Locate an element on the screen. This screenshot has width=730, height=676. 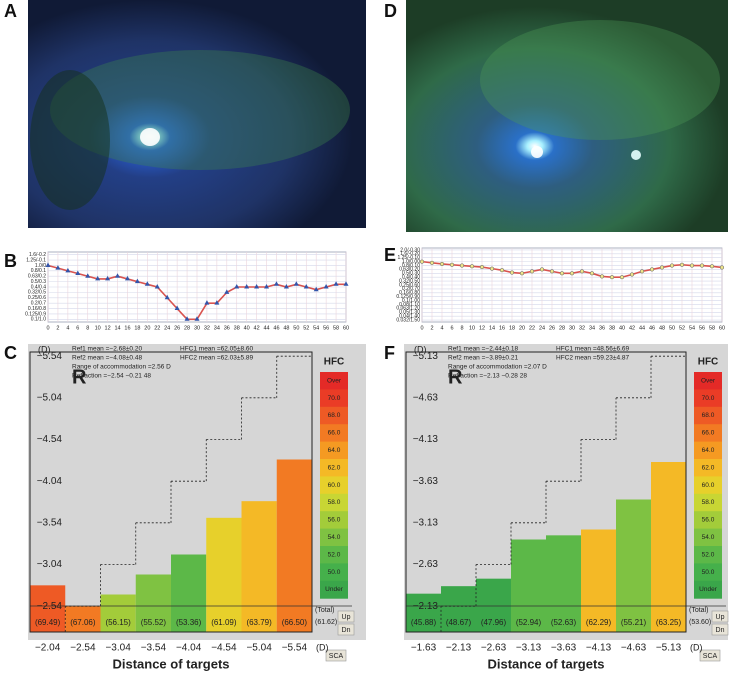
x-tick-label: −4.63 is located at coordinates (634, 648).